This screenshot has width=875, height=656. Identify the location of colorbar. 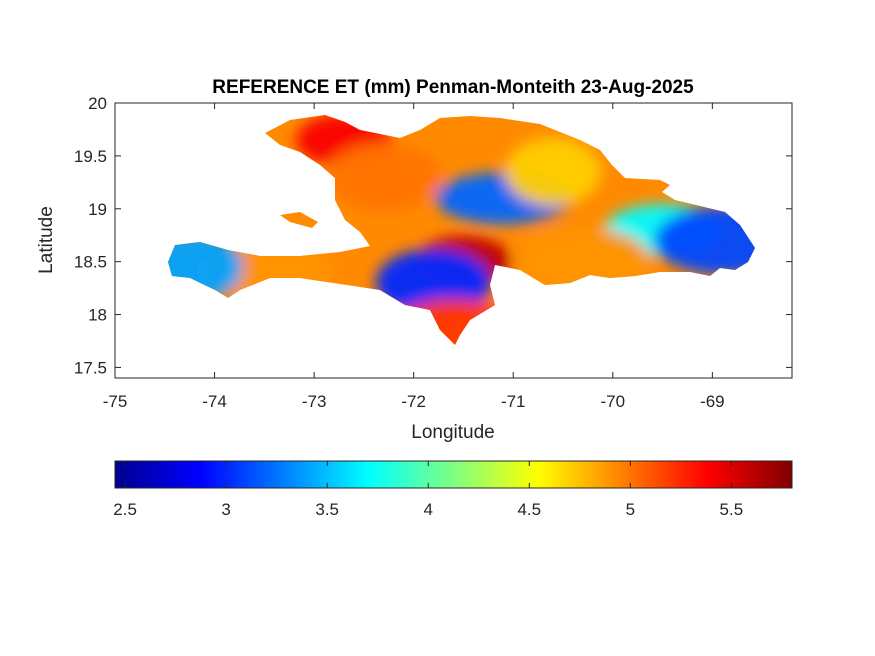
(453, 474).